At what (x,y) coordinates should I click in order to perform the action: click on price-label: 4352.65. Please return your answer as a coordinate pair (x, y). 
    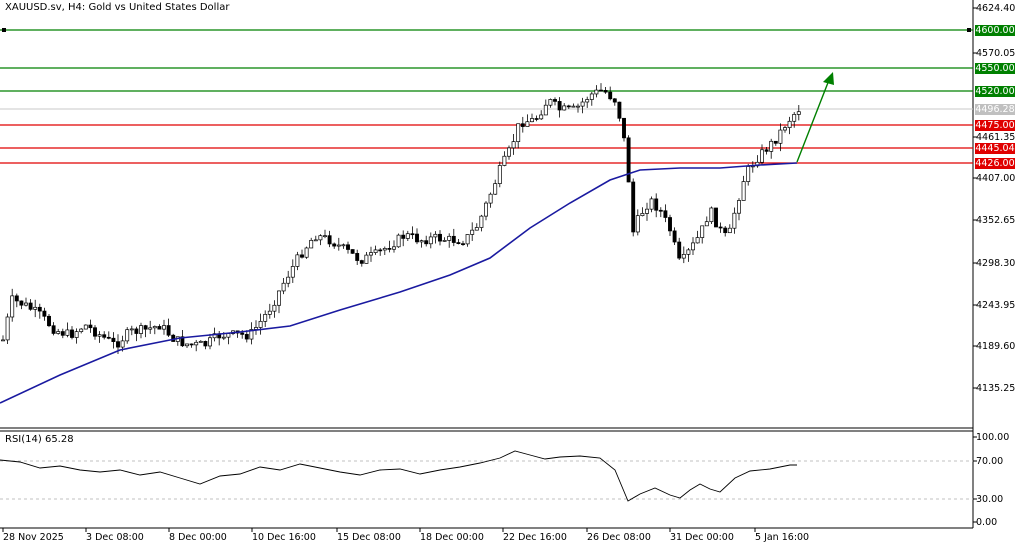
    Looking at the image, I should click on (996, 220).